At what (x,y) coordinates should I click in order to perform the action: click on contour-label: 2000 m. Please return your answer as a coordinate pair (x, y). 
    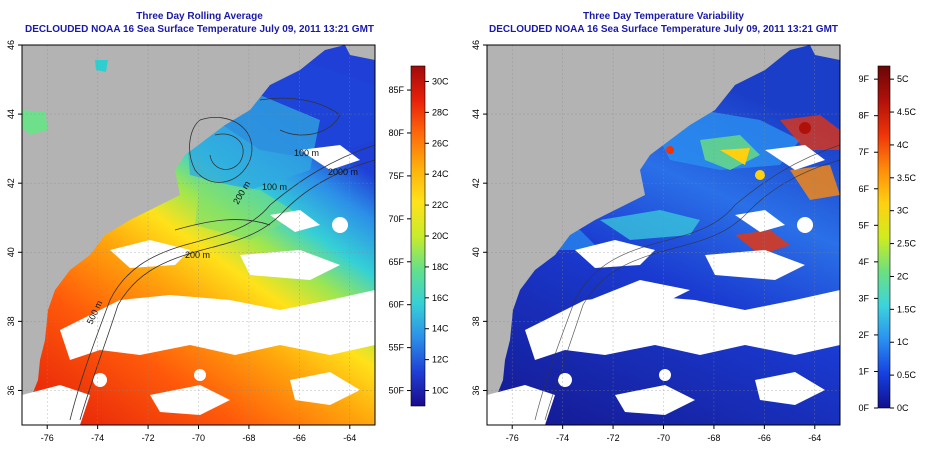
    Looking at the image, I should click on (343, 172).